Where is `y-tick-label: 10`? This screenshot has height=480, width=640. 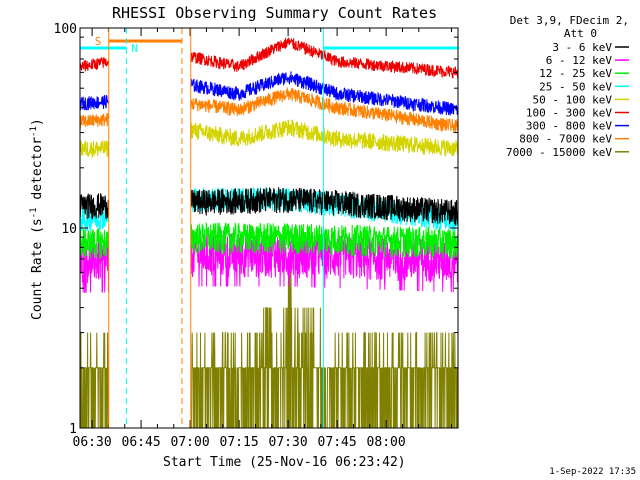 y-tick-label: 10 is located at coordinates (69, 229).